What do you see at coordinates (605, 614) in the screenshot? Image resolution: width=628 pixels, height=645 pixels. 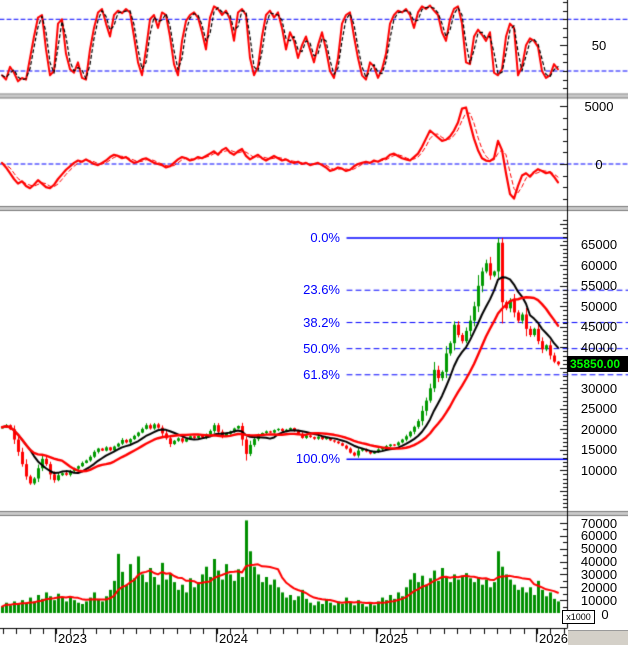 I see `volume-zero-label: 0` at bounding box center [605, 614].